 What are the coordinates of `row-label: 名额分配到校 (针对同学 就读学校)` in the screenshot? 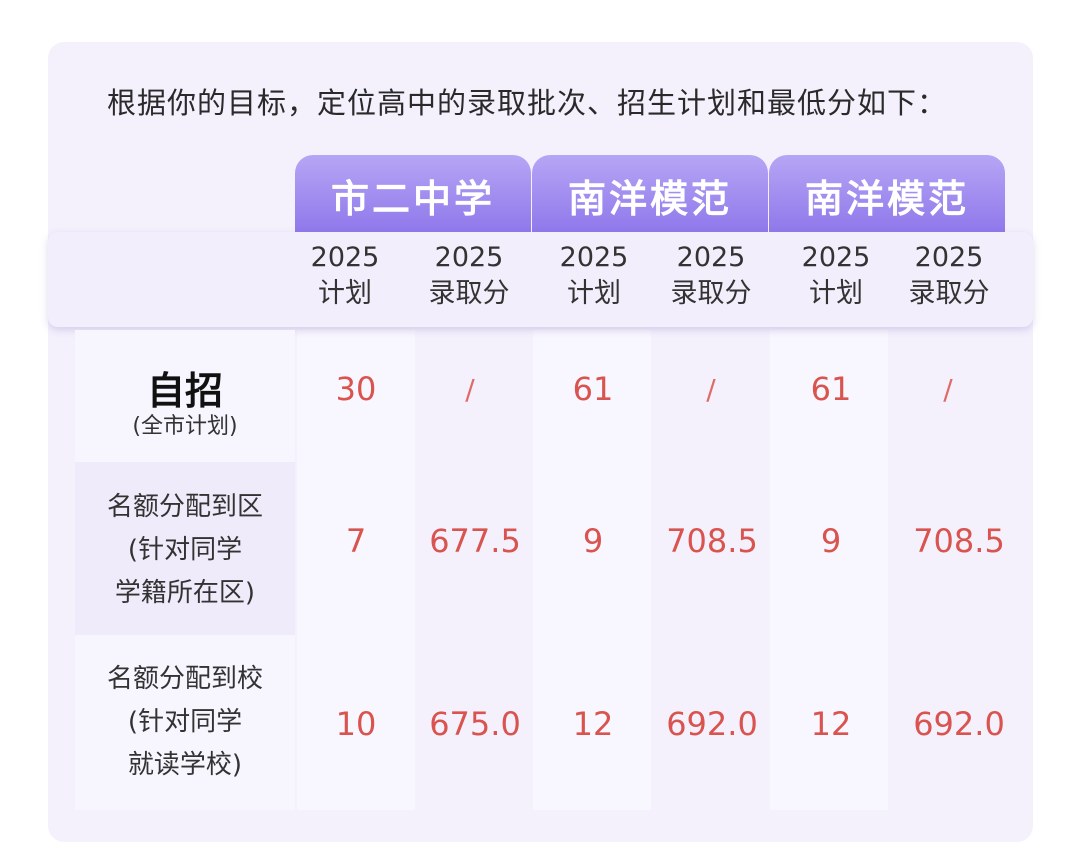 It's located at (184, 722).